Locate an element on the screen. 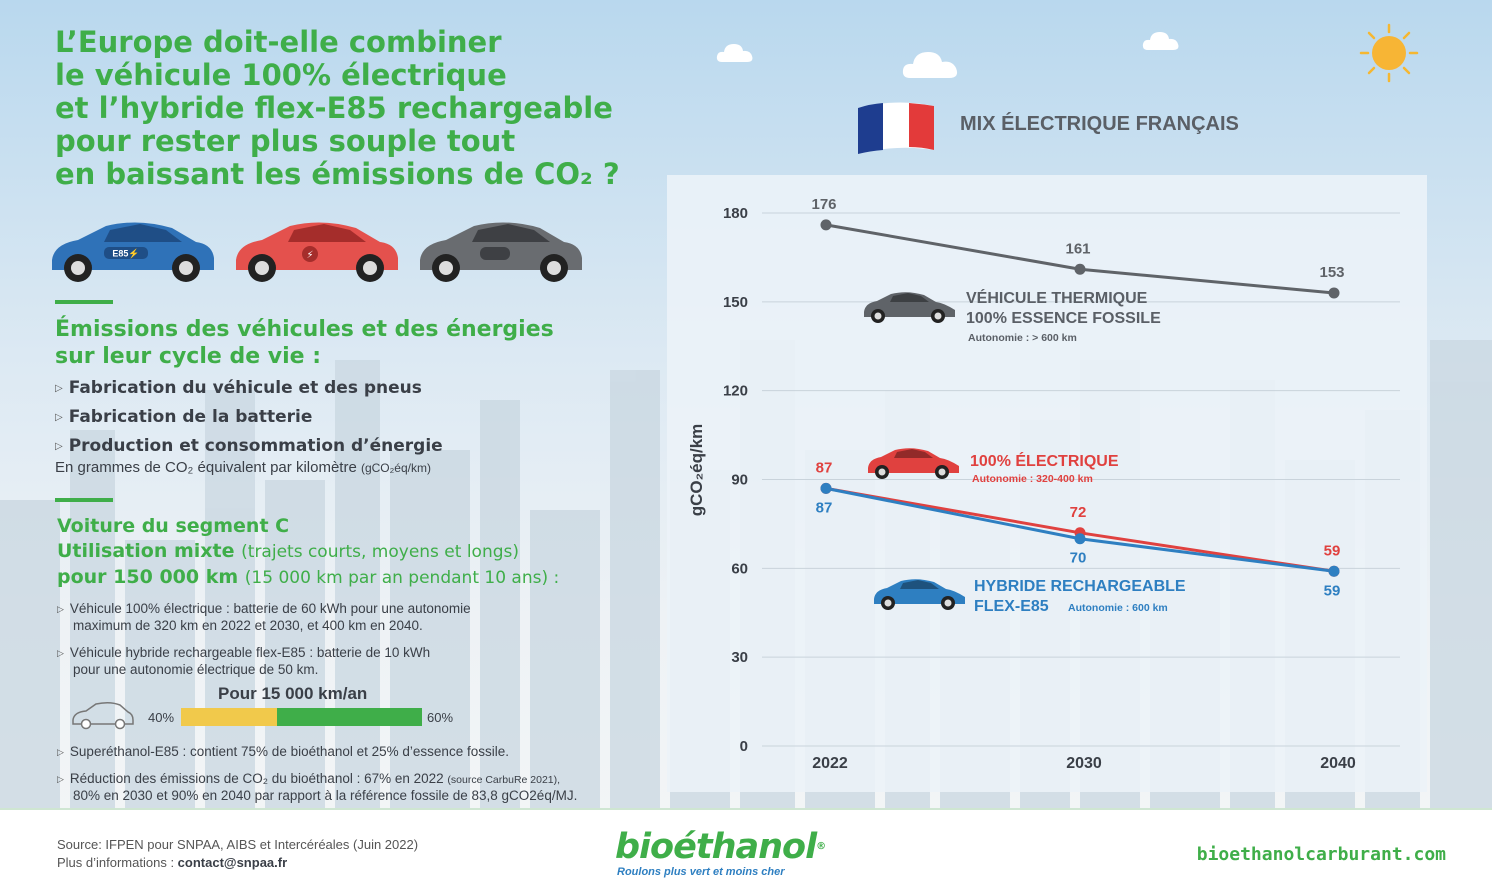  series-label: FLEX-E85 is located at coordinates (1011, 606).